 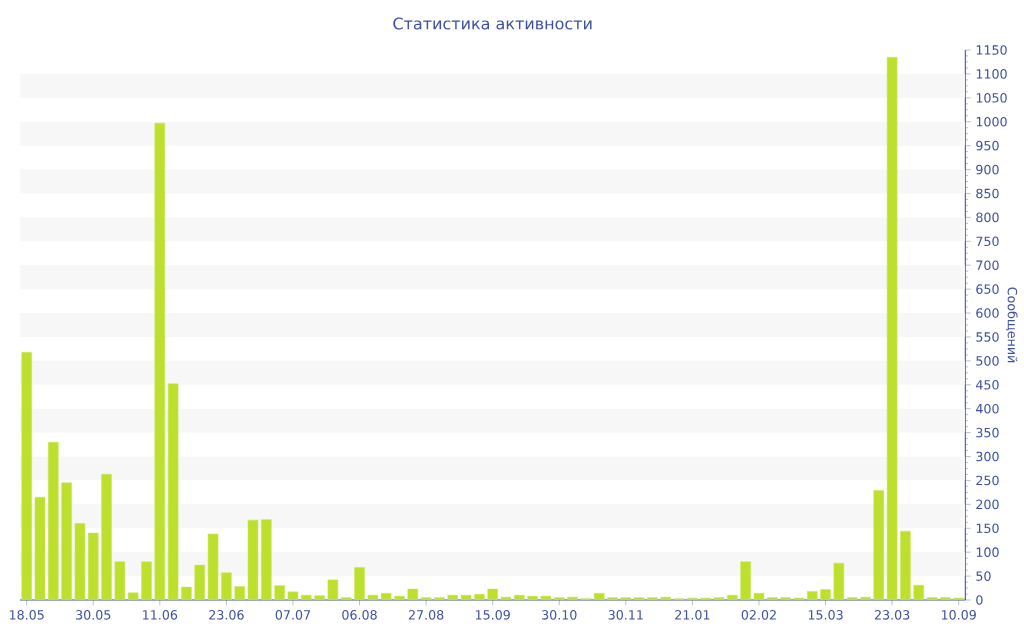 What do you see at coordinates (987, 217) in the screenshot?
I see `y-tick-label: 800` at bounding box center [987, 217].